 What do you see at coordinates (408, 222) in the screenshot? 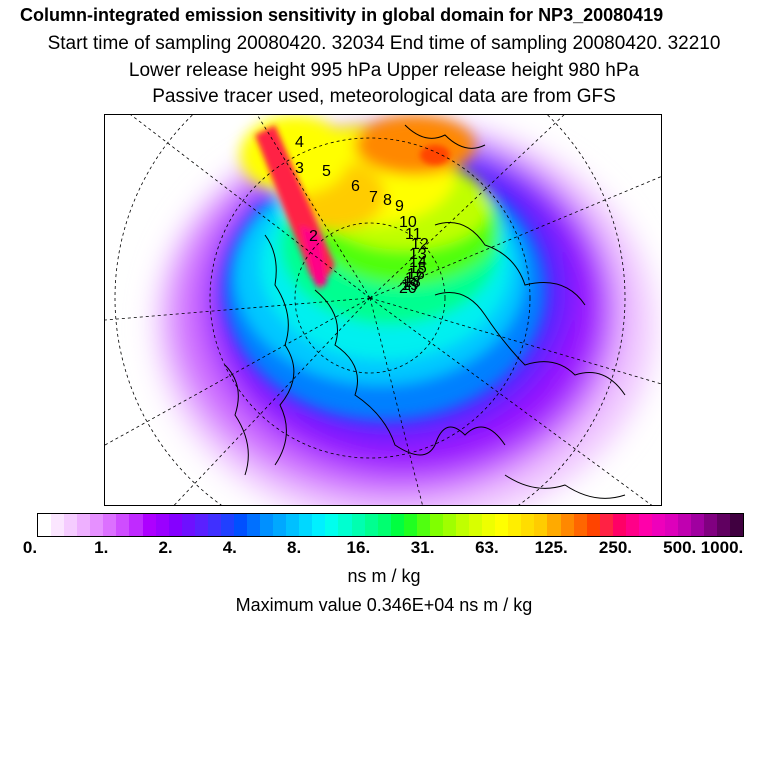
I see `traj-label: 10` at bounding box center [408, 222].